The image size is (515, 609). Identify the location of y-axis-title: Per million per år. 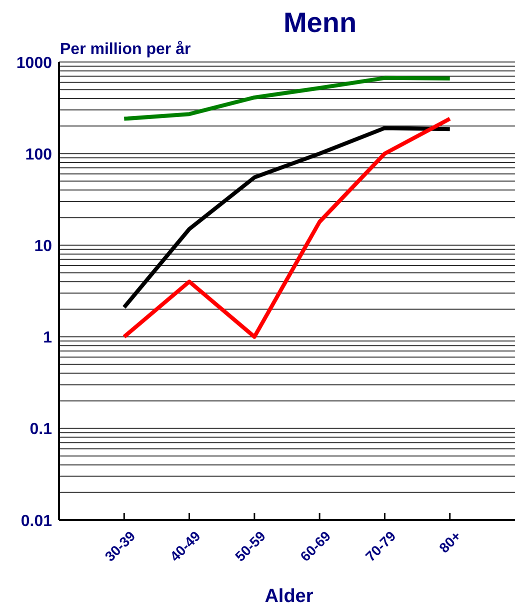
(125, 49).